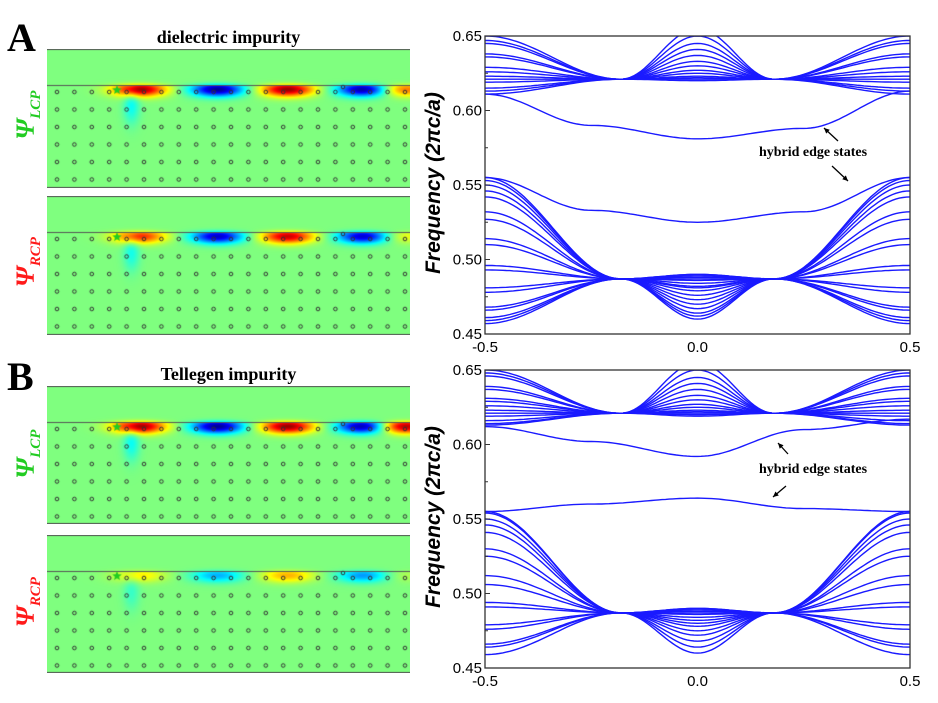 Image resolution: width=938 pixels, height=703 pixels. I want to click on field-map-b-lcp, so click(228, 455).